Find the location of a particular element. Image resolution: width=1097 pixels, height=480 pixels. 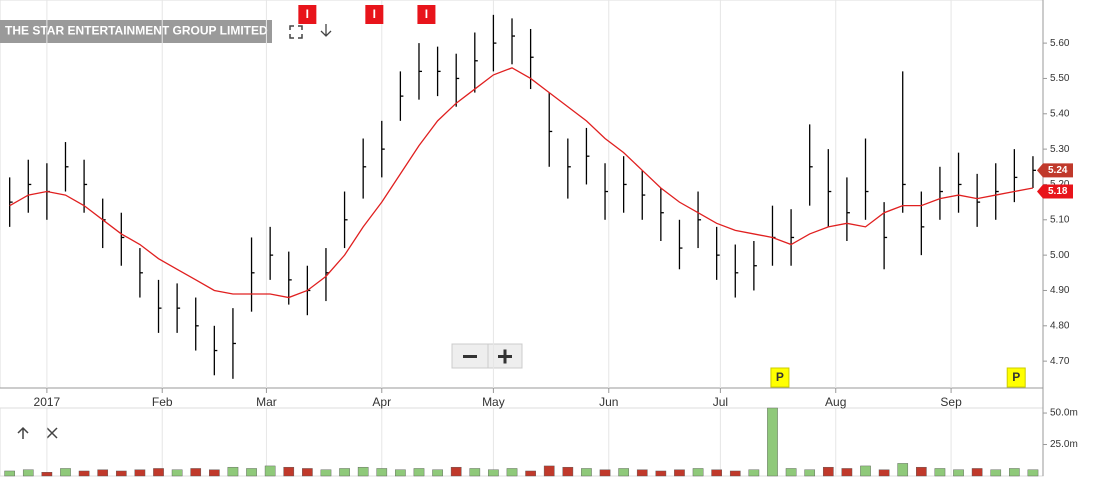

y-tick-label: 5.30 is located at coordinates (1060, 149).